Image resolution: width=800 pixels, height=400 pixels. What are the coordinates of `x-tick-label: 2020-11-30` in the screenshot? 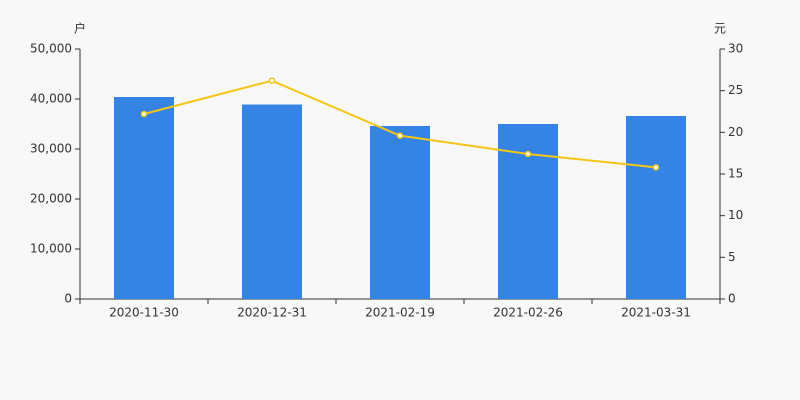 It's located at (144, 313).